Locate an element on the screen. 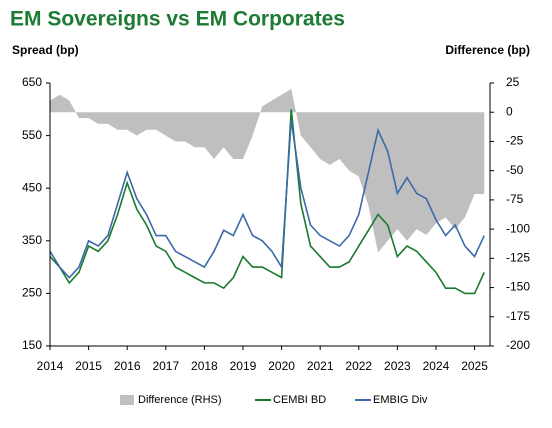 The image size is (552, 428). x-tick-label: 2020 is located at coordinates (281, 366).